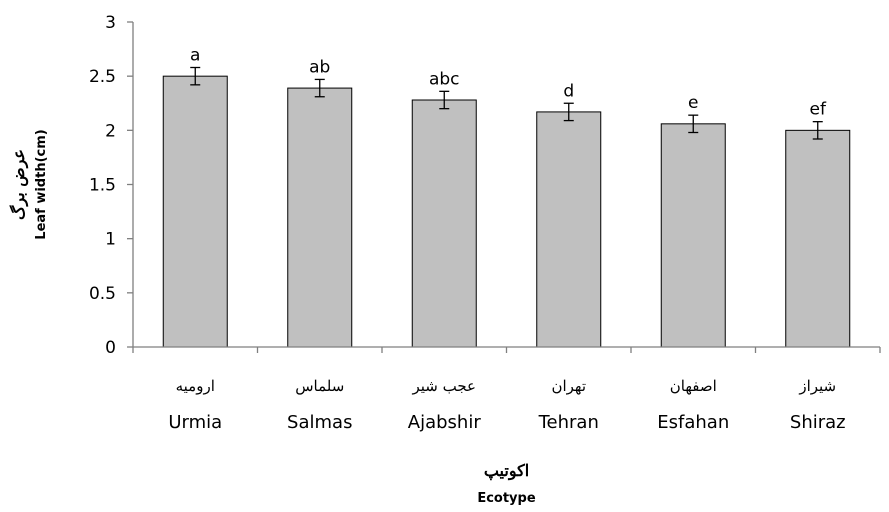 The image size is (889, 512). Describe the element at coordinates (444, 79) in the screenshot. I see `significance-label: abc` at that location.